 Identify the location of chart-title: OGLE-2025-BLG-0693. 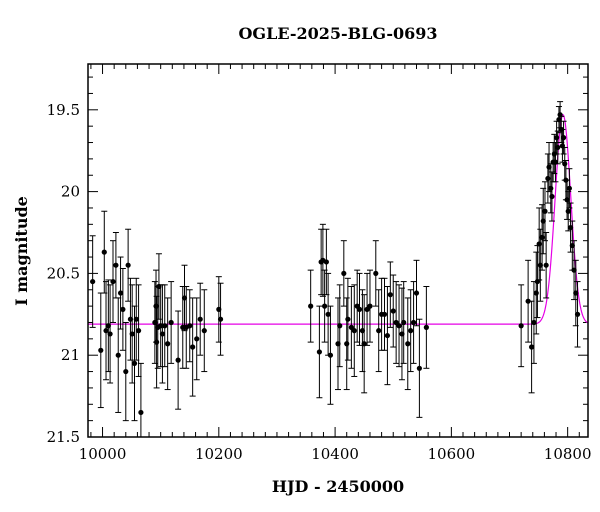
(337, 33).